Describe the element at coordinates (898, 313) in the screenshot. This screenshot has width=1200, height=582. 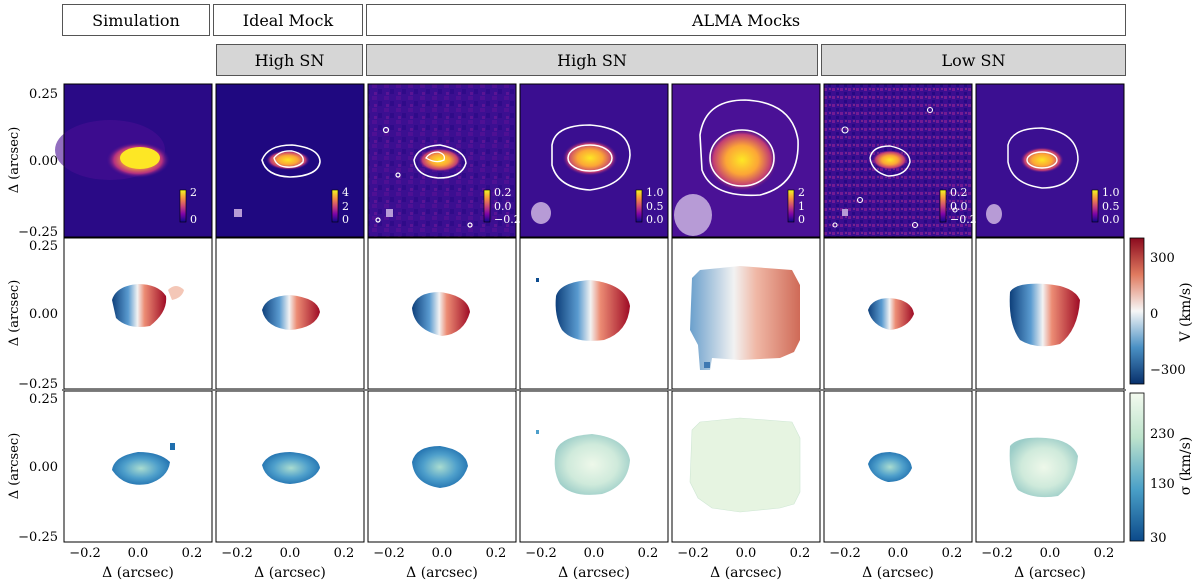
I see `panel-alma-low-1-velocity` at that location.